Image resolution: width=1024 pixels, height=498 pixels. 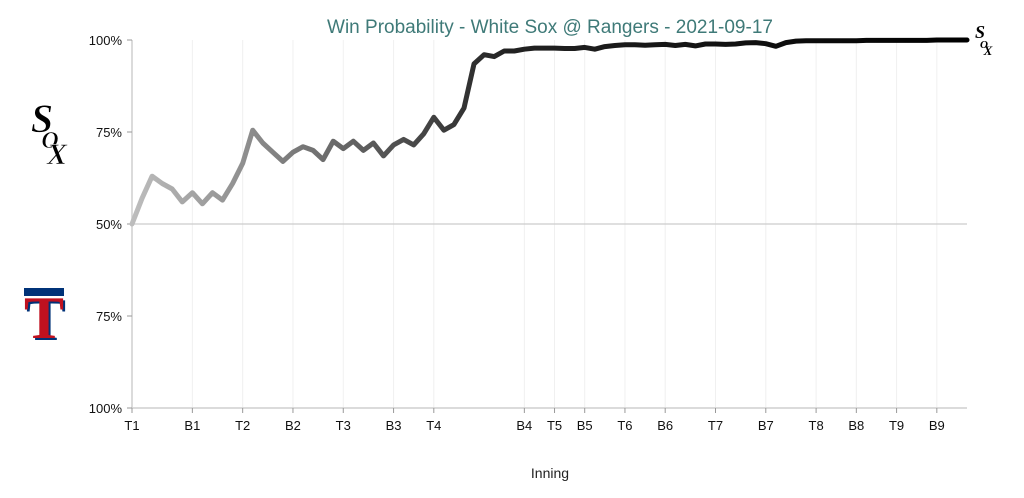 I want to click on x-axis-ticks: T1 B1 T2 B2 T3 B3 T4 B4 T5 B5 T6 B6 T7 B7 T8 B8 T9 B9, so click(x=534, y=420).